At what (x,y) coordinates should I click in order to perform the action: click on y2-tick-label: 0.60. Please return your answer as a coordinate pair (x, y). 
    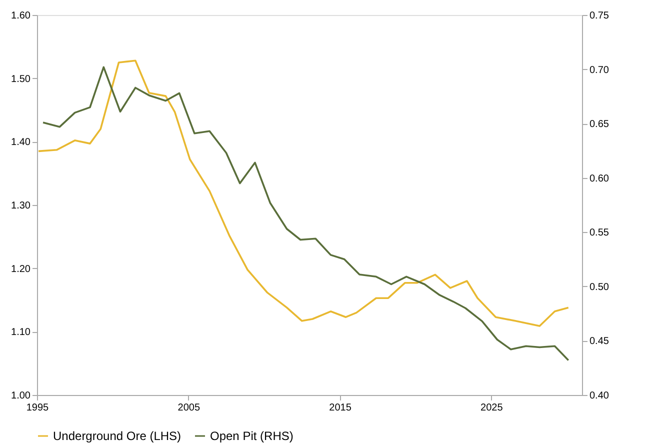
    Looking at the image, I should click on (600, 178).